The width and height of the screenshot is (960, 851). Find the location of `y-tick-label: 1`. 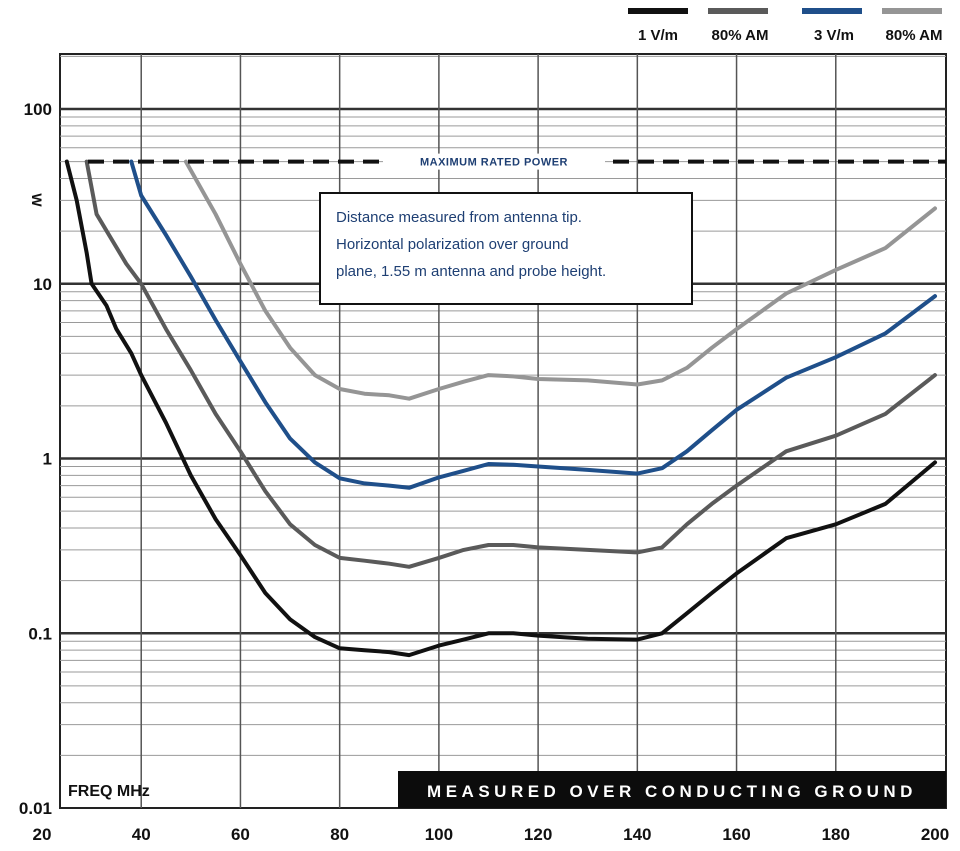

y-tick-label: 1 is located at coordinates (47, 459).